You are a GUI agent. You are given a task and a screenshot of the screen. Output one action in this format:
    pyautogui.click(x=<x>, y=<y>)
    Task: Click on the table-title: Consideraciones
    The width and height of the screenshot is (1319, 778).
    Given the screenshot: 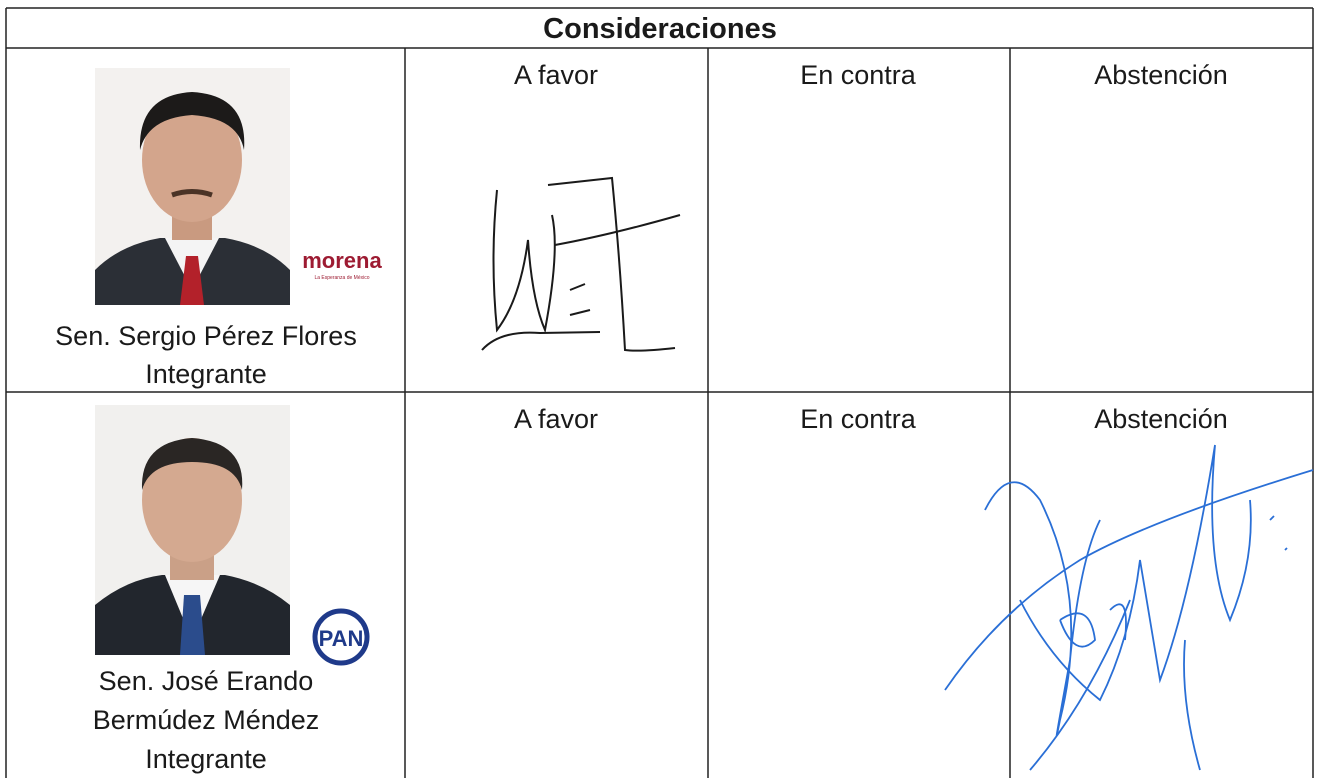 What is the action you would take?
    pyautogui.click(x=660, y=29)
    